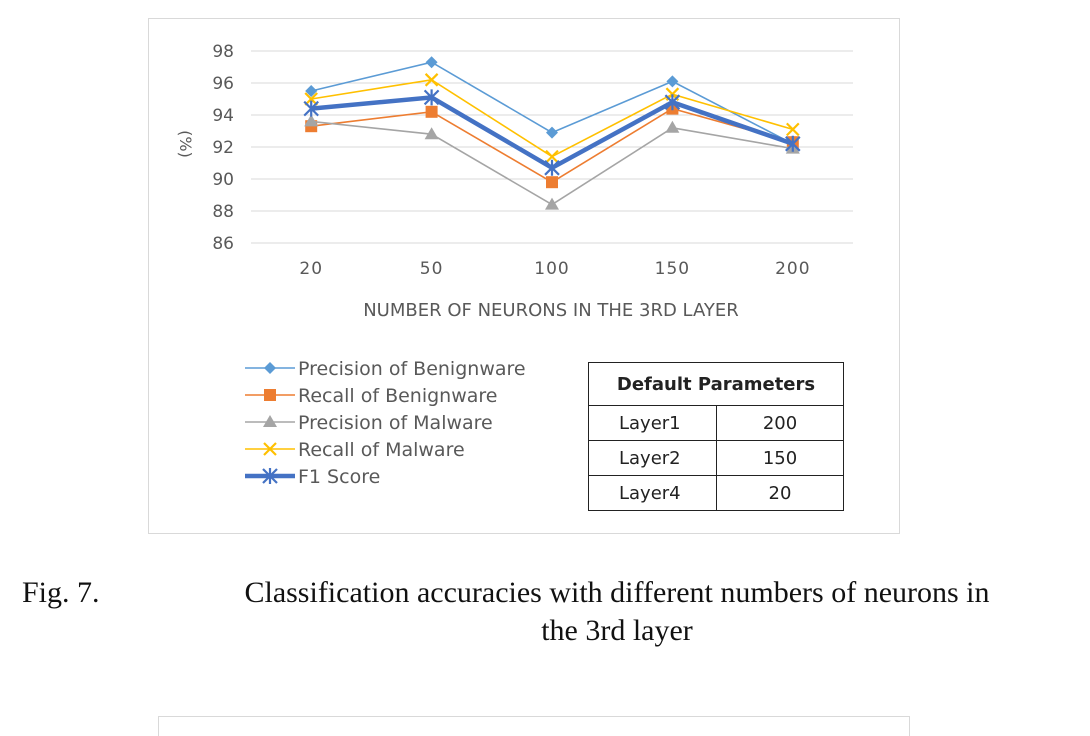  I want to click on caption-line-2: the 3rd layer, so click(617, 630).